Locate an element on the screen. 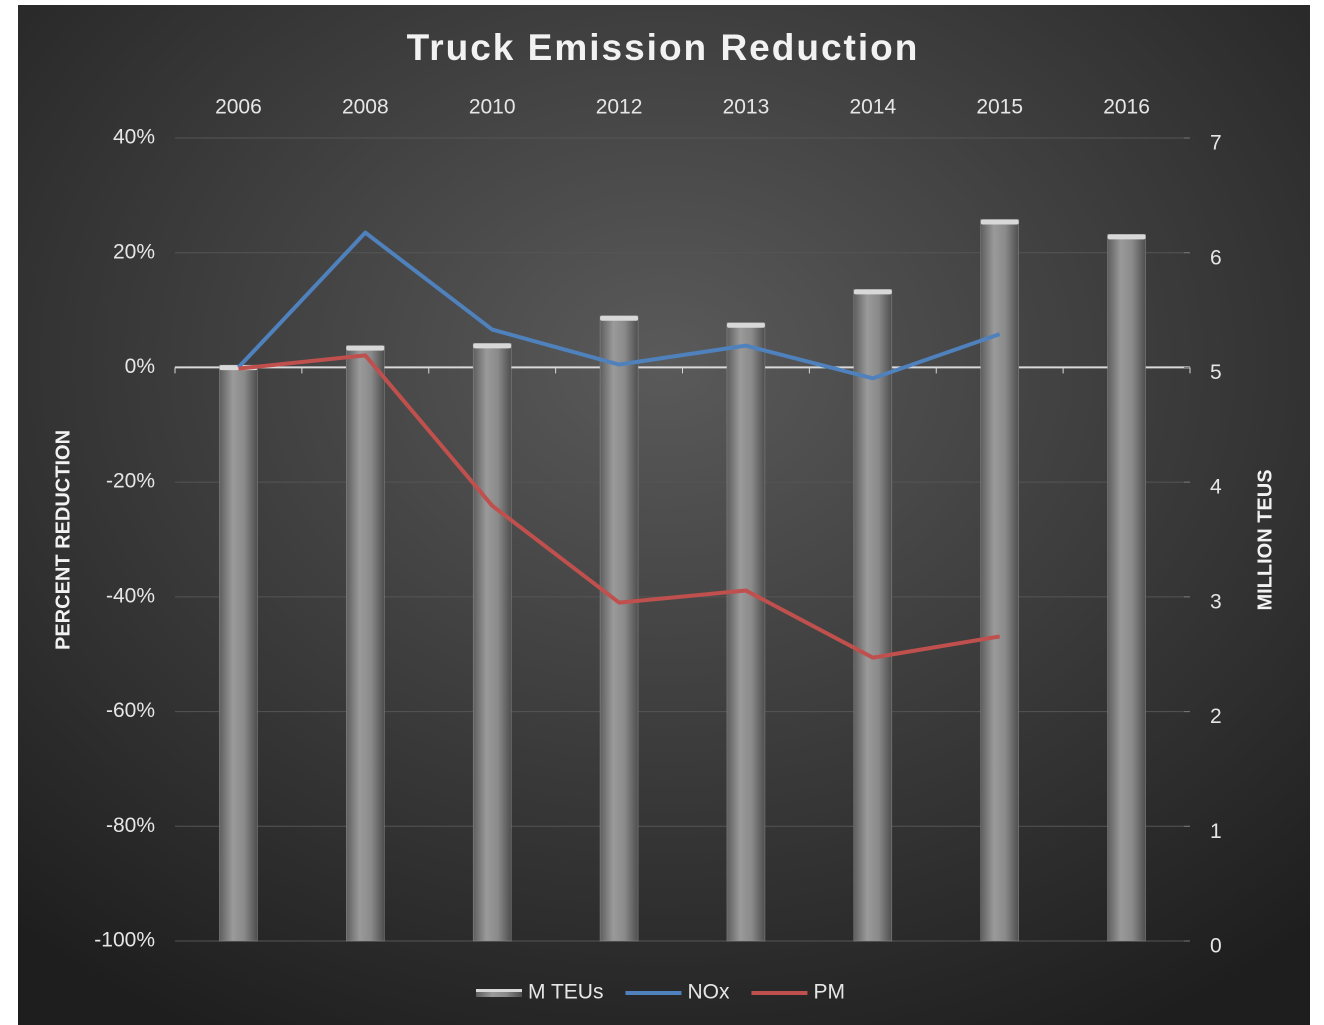 The image size is (1324, 1025). legend-label: M TEUs is located at coordinates (565, 992).